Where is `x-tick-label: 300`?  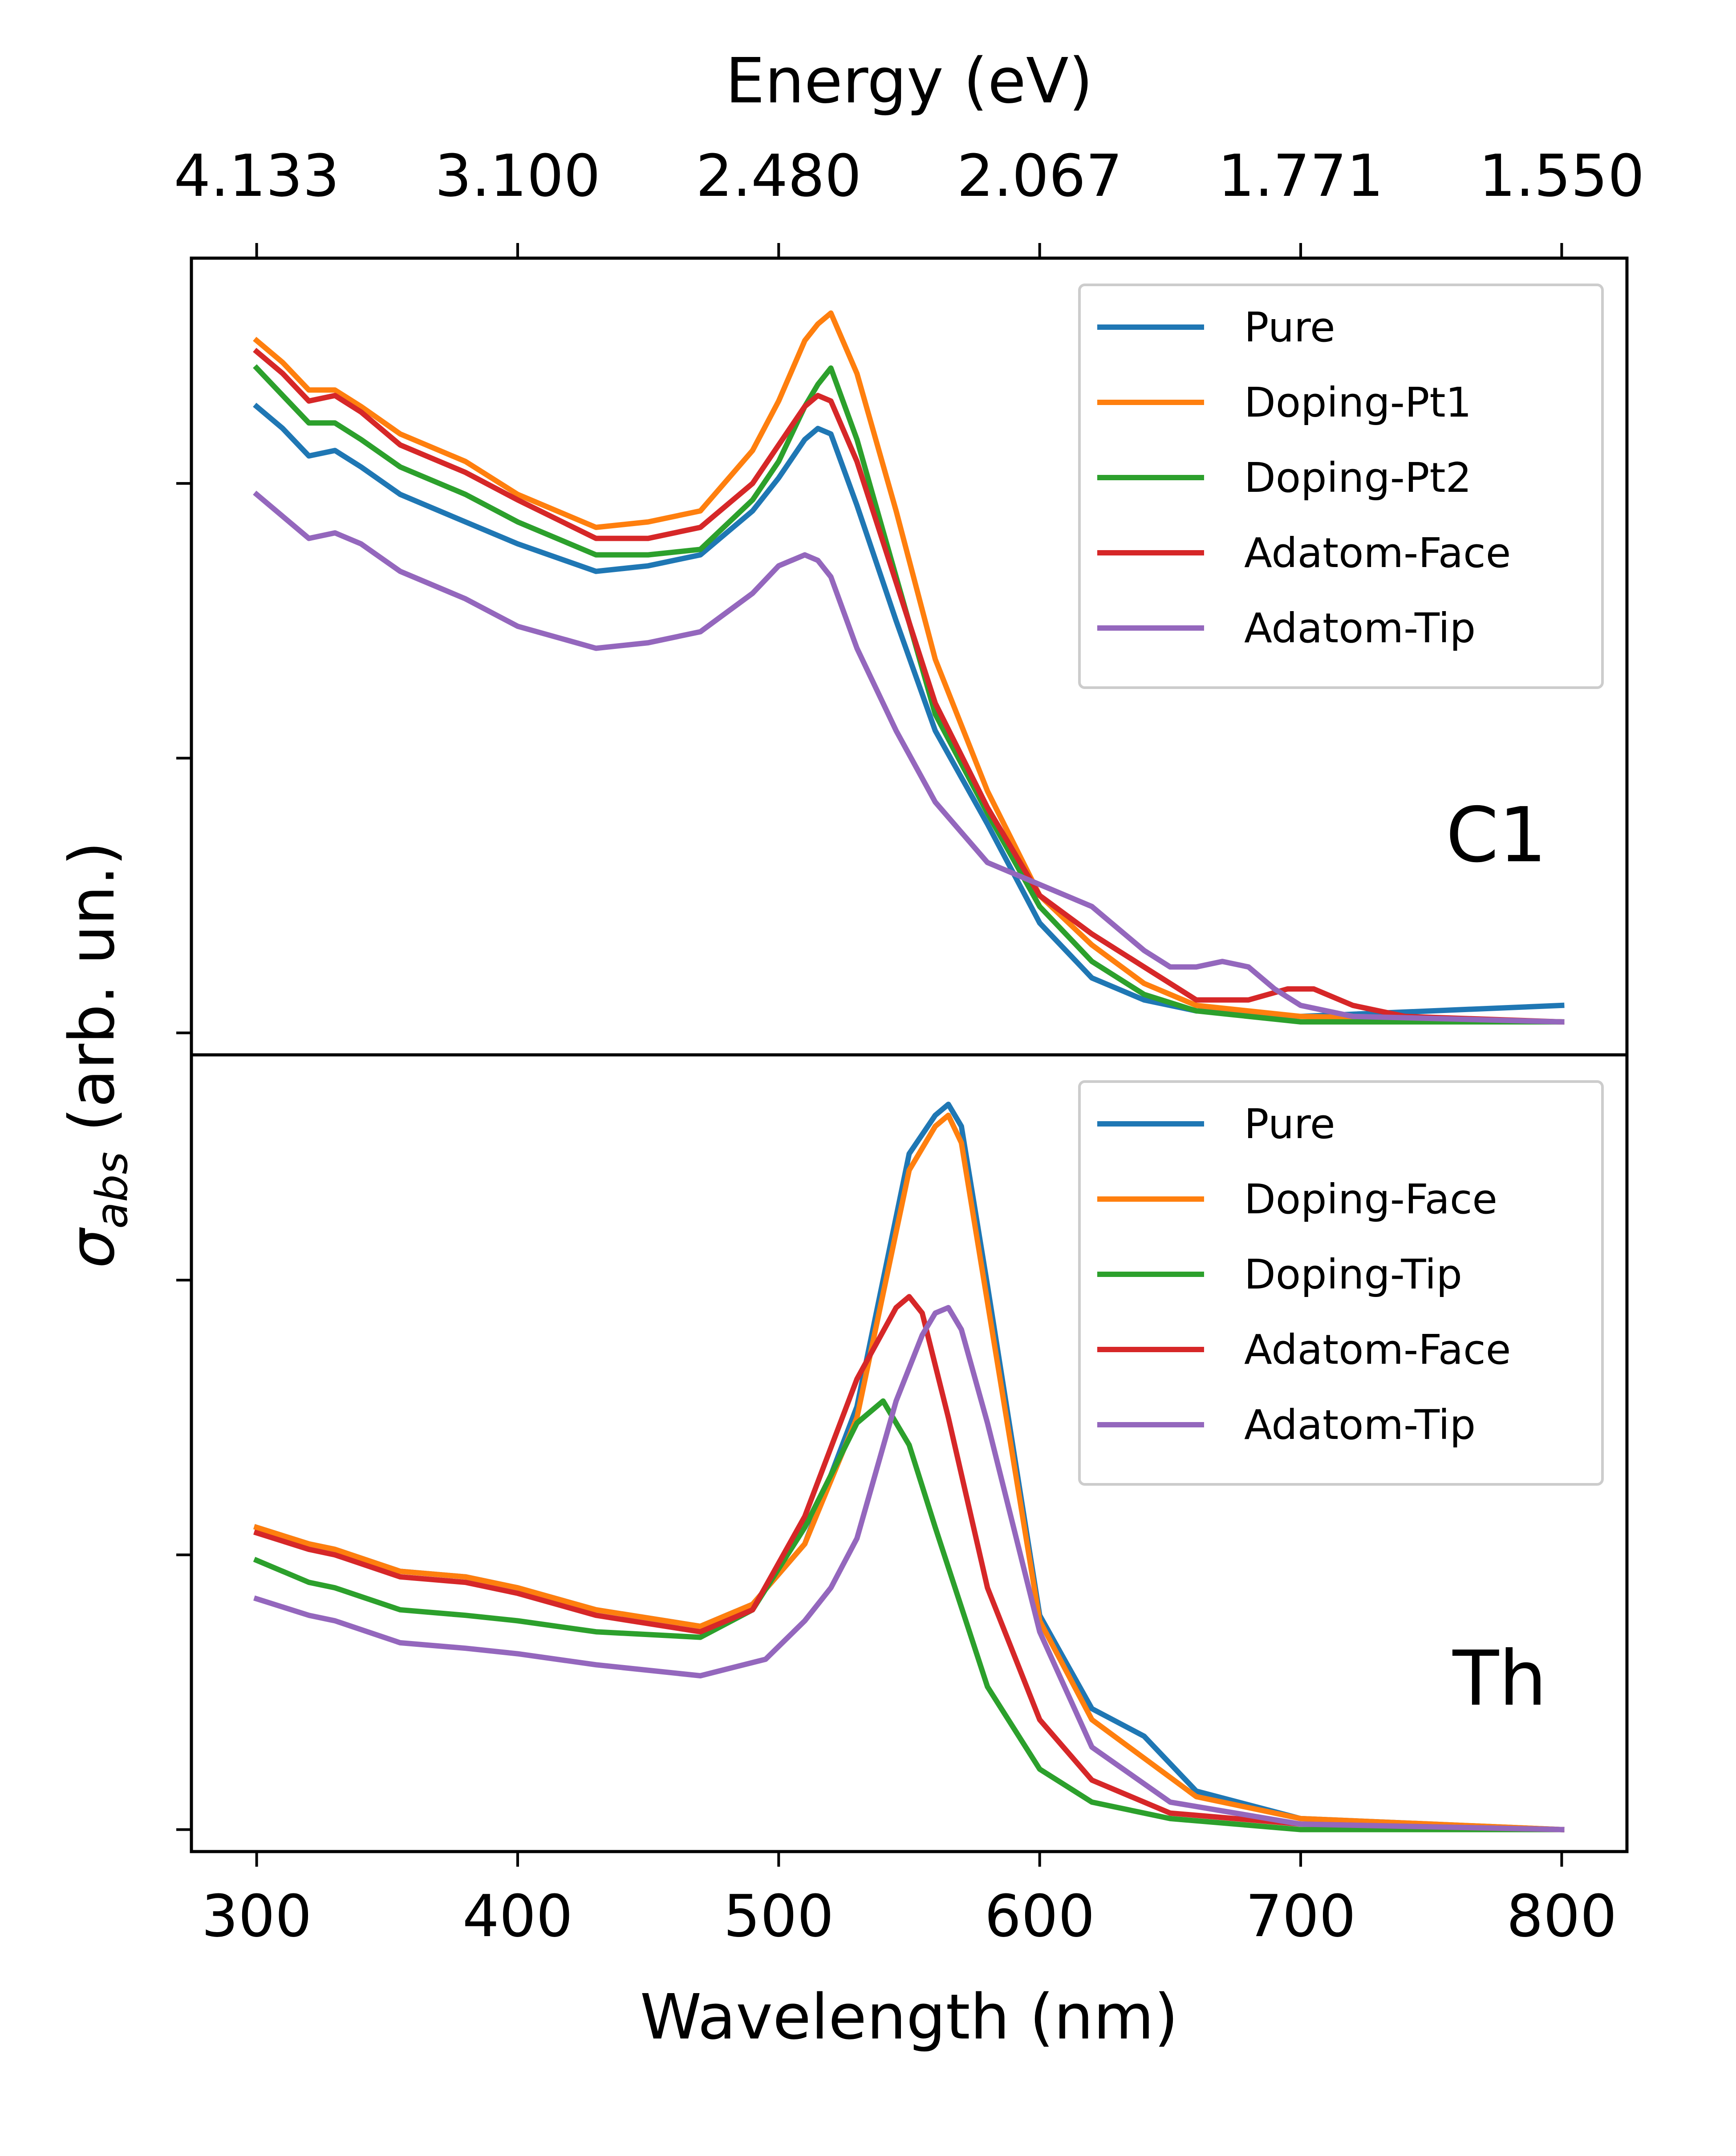 x-tick-label: 300 is located at coordinates (257, 1916).